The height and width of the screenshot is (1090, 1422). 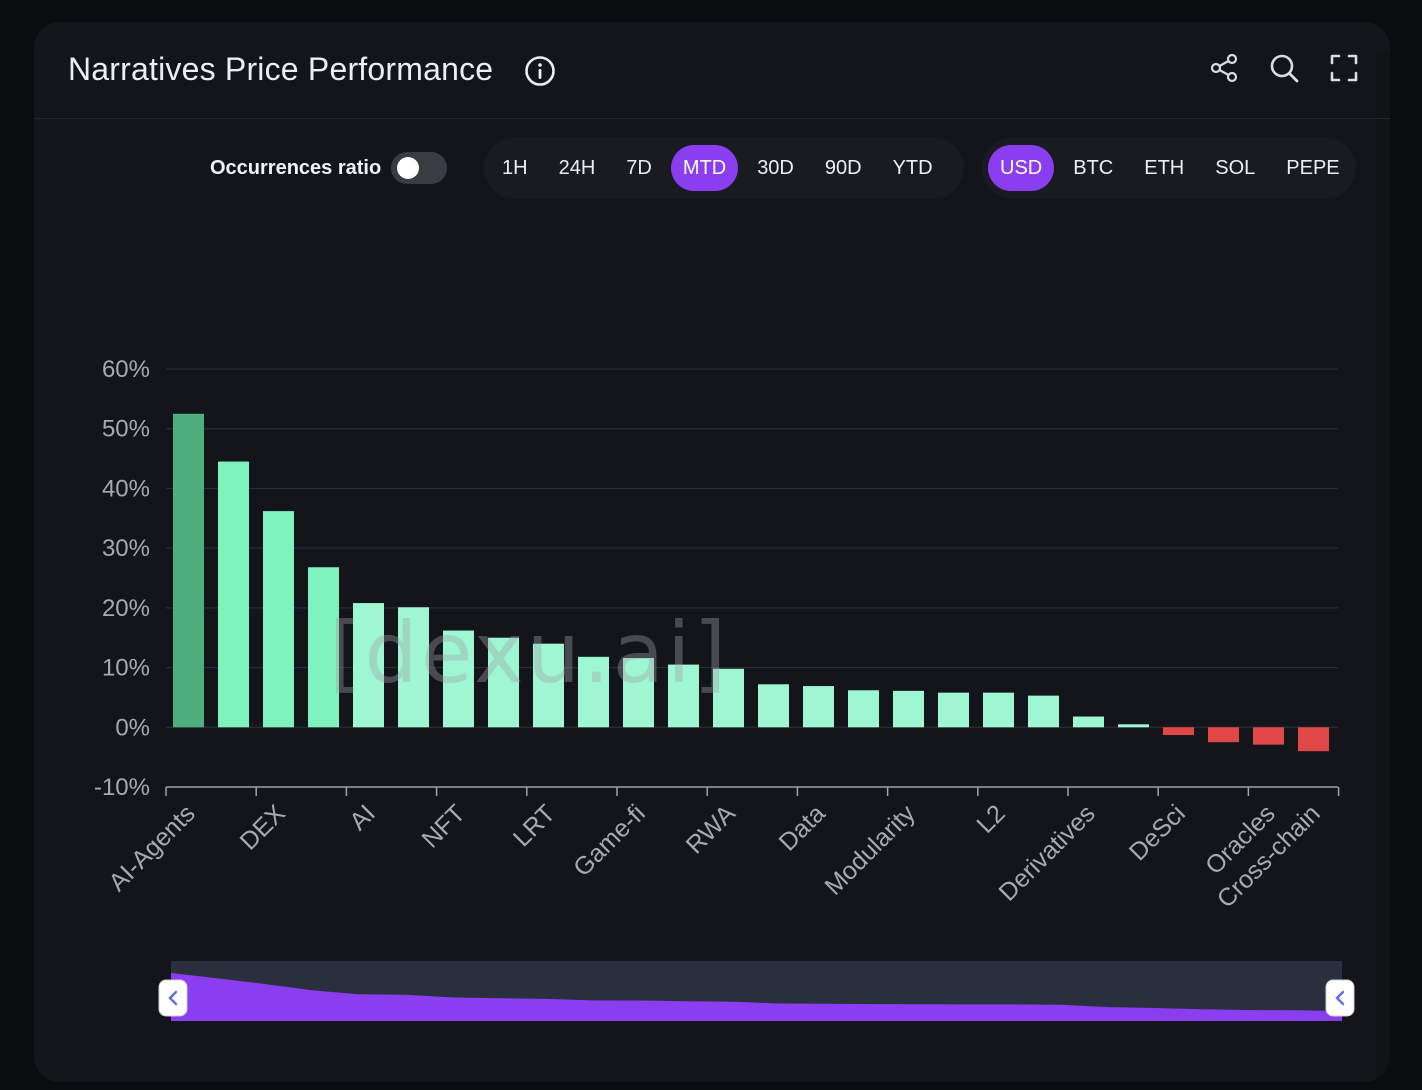 What do you see at coordinates (540, 71) in the screenshot?
I see `info-icon` at bounding box center [540, 71].